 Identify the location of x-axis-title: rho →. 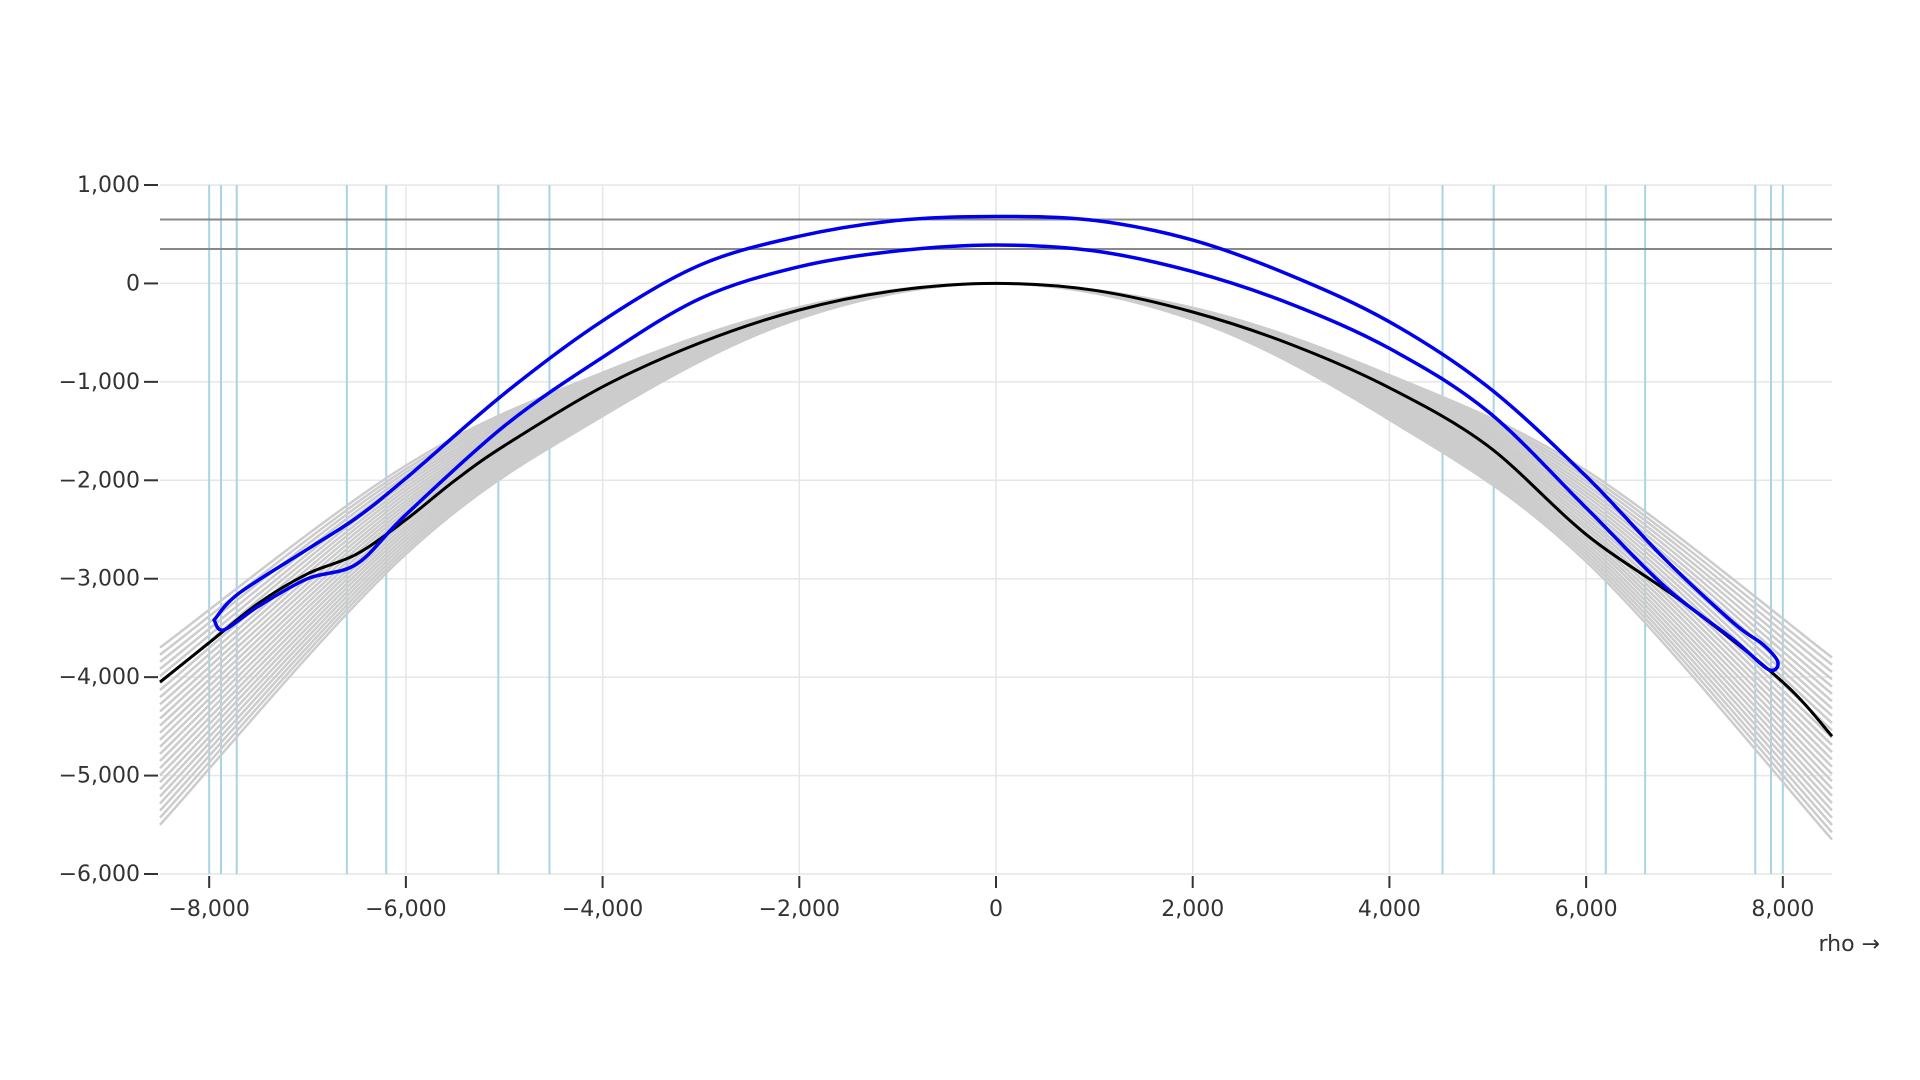
(1850, 944).